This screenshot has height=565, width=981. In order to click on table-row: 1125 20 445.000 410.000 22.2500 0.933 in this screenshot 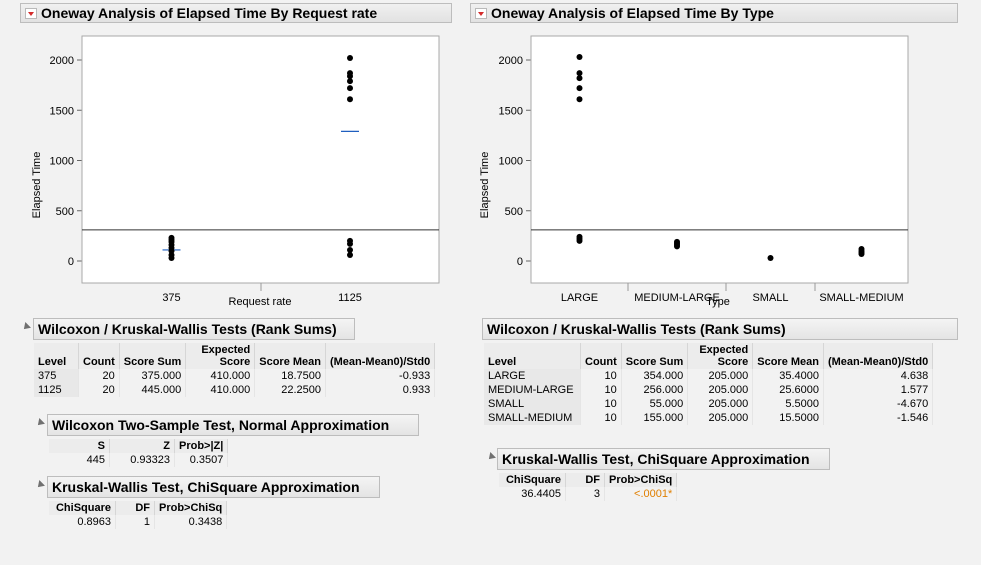, I will do `click(235, 390)`.